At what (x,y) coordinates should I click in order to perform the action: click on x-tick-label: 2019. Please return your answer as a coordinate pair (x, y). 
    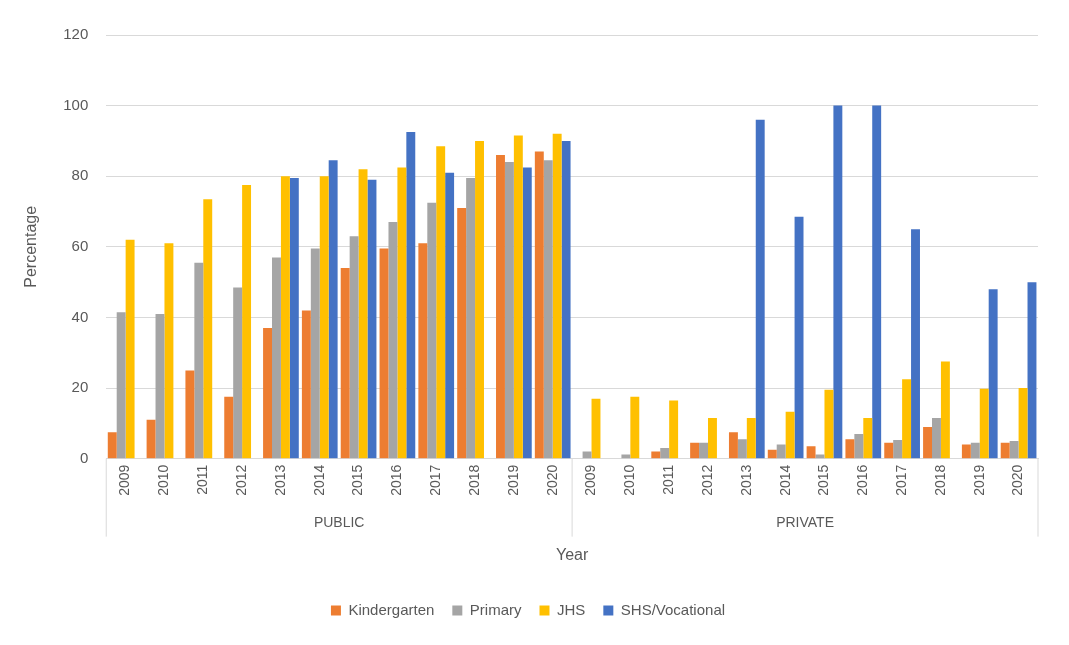
    Looking at the image, I should click on (512, 480).